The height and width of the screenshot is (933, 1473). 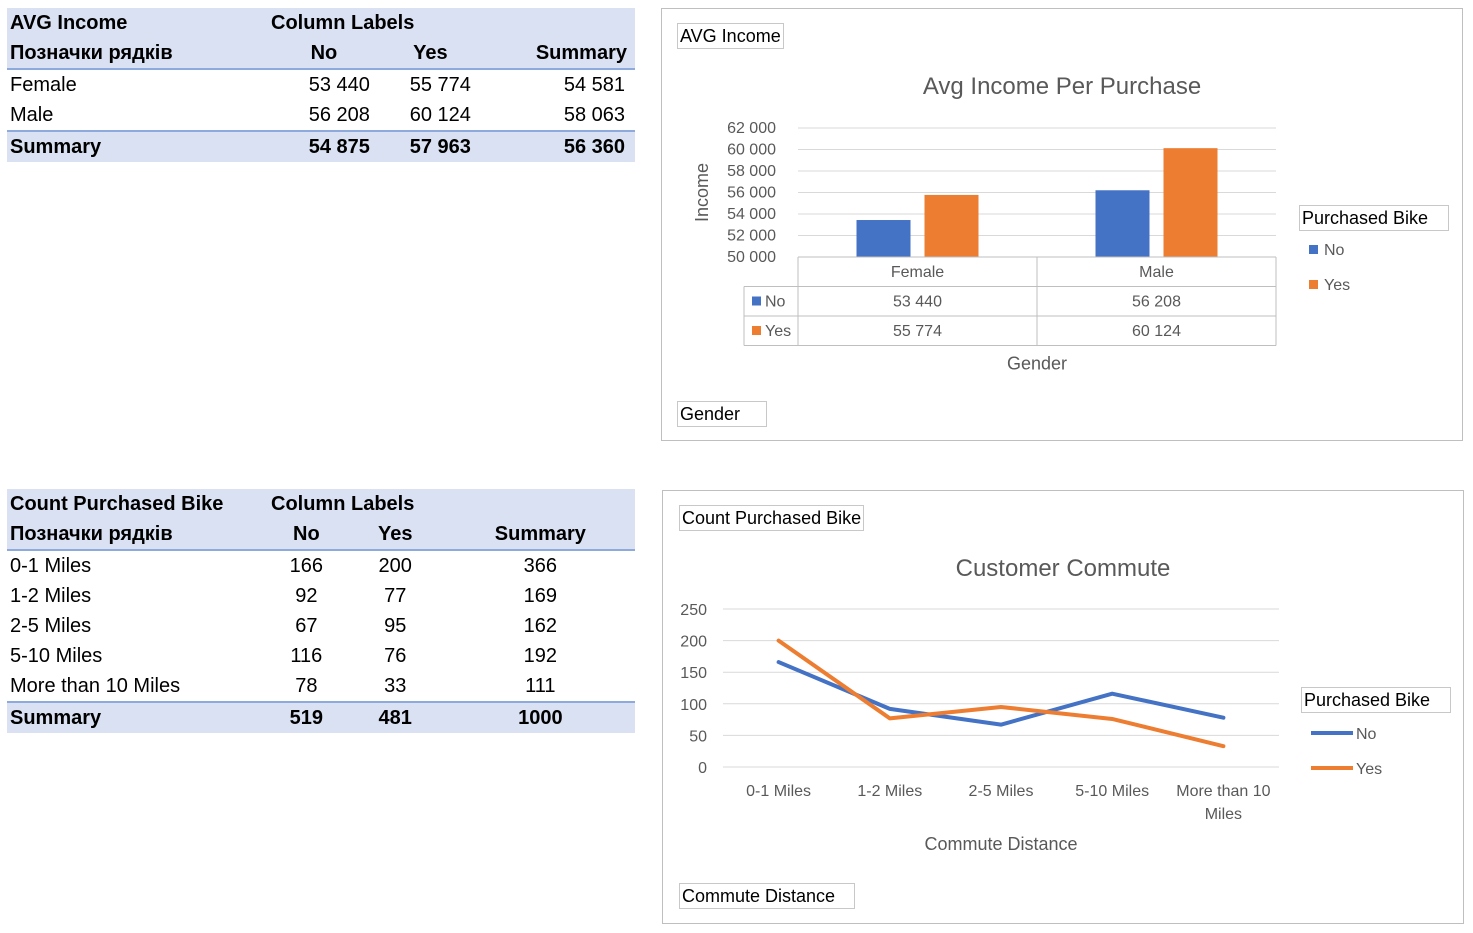 I want to click on cell-value: 169, so click(x=540, y=595).